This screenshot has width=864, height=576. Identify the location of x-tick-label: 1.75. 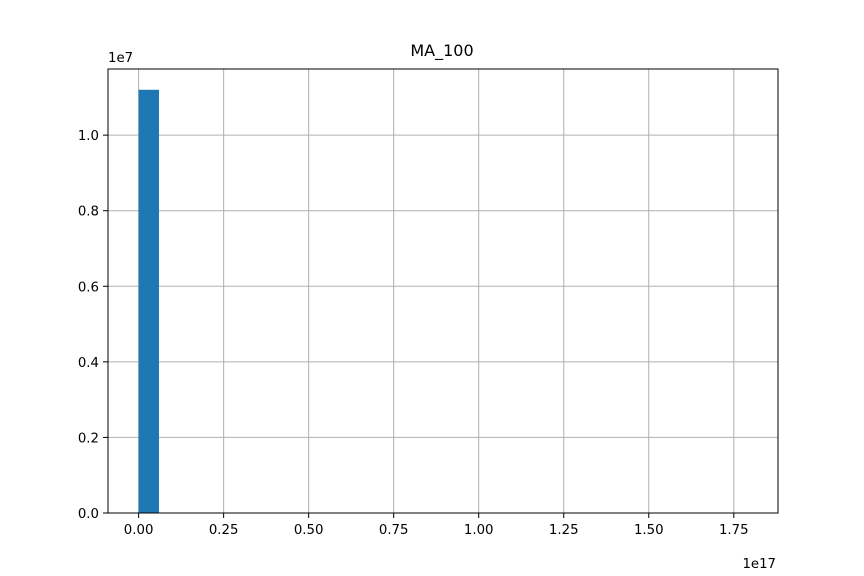
(734, 530).